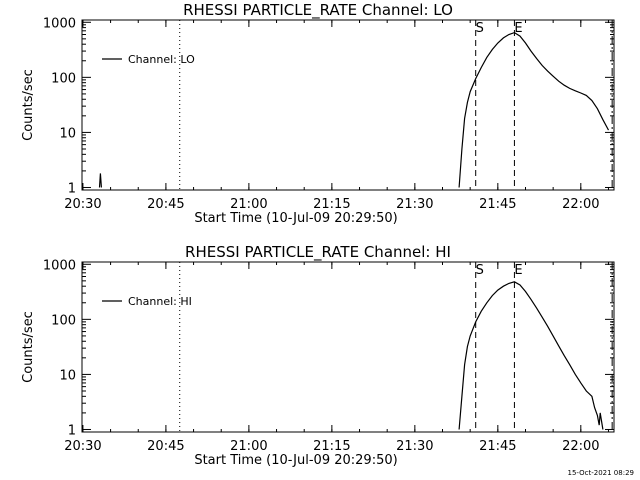  Describe the element at coordinates (600, 473) in the screenshot. I see `timestamp-stamp: 15-Oct-2021 08:29` at that location.